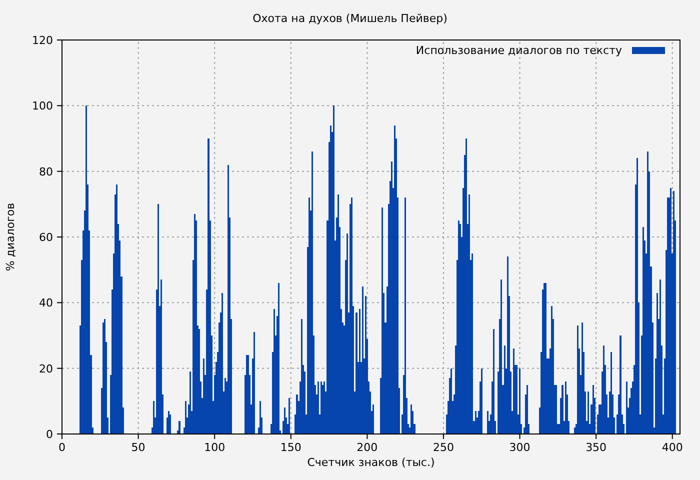 Image resolution: width=700 pixels, height=480 pixels. What do you see at coordinates (215, 447) in the screenshot?
I see `x-tick-label: 100` at bounding box center [215, 447].